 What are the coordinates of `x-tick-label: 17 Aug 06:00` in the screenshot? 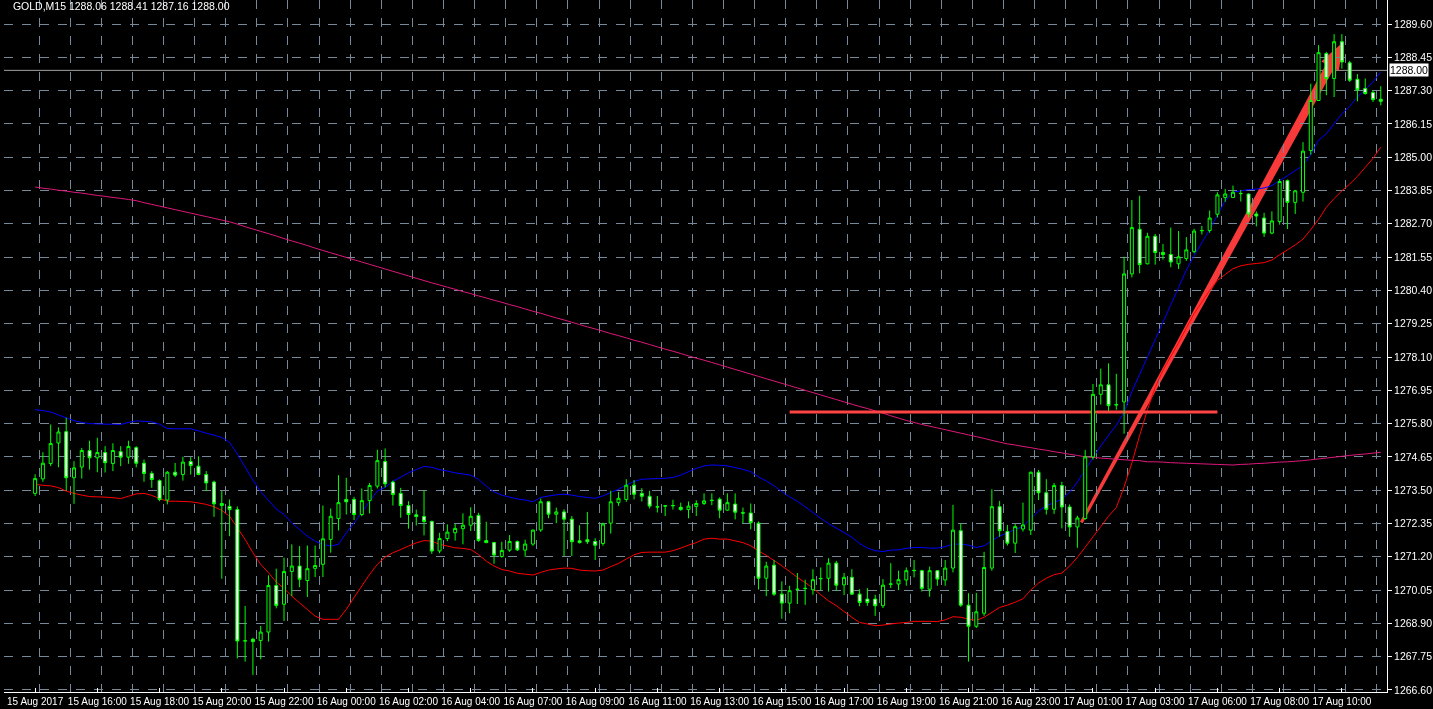 It's located at (1217, 701).